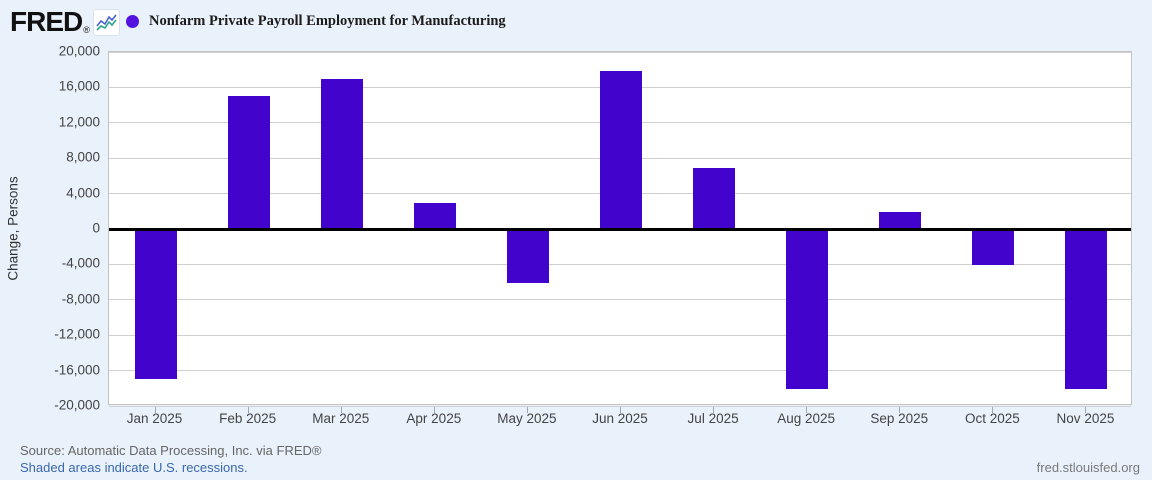 This screenshot has height=480, width=1152. I want to click on y-tick-label: -8,000, so click(80, 299).